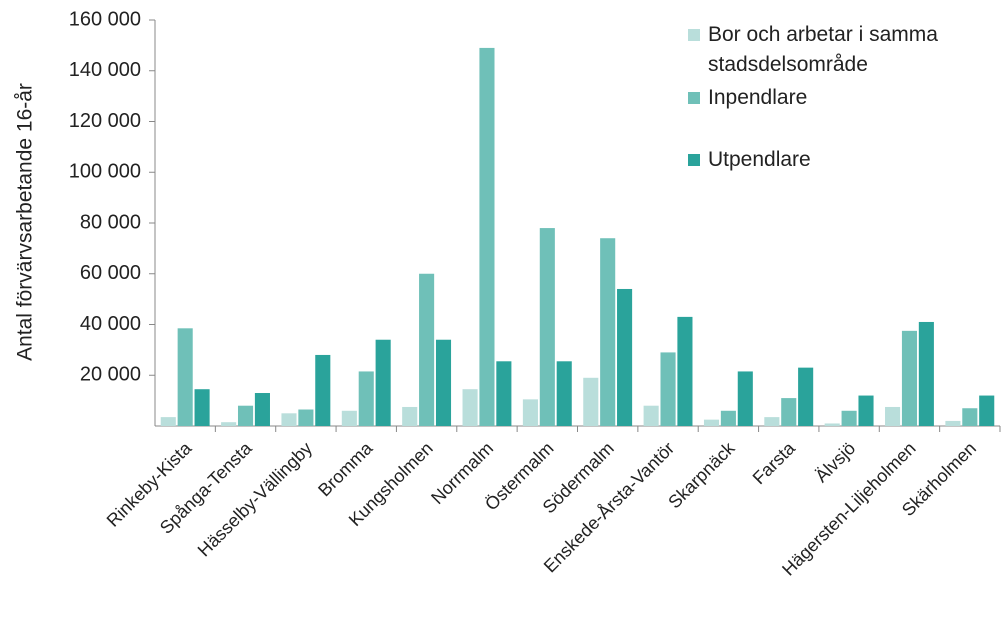 Image resolution: width=1001 pixels, height=637 pixels. What do you see at coordinates (838, 98) in the screenshot?
I see `legend-item: Inpendlare` at bounding box center [838, 98].